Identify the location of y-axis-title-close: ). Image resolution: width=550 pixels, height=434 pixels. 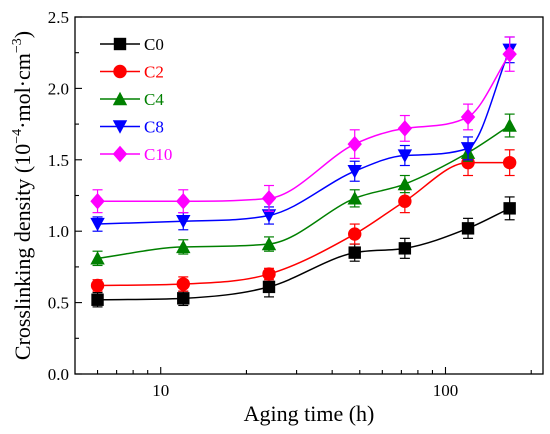
(22, 34).